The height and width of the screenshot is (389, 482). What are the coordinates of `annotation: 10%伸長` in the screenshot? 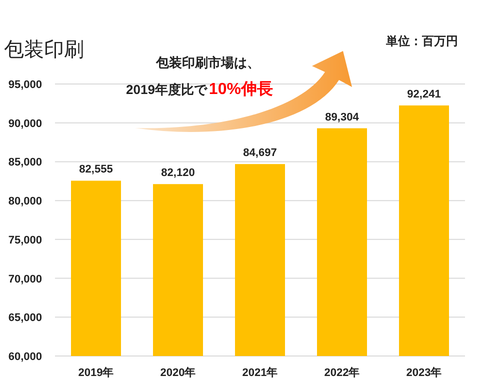 It's located at (240, 89).